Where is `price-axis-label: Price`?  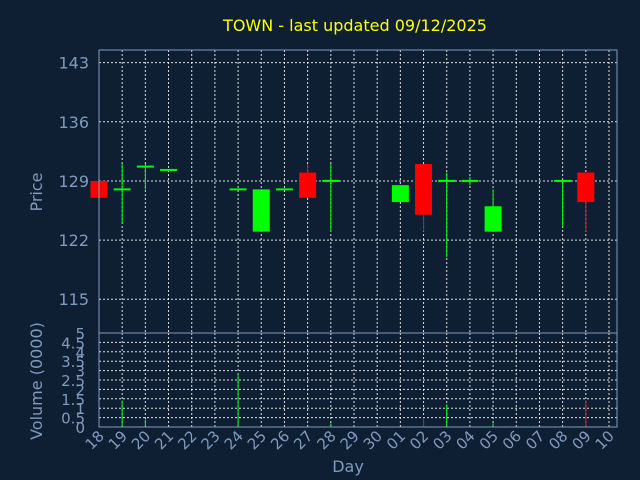 price-axis-label: Price is located at coordinates (36, 191).